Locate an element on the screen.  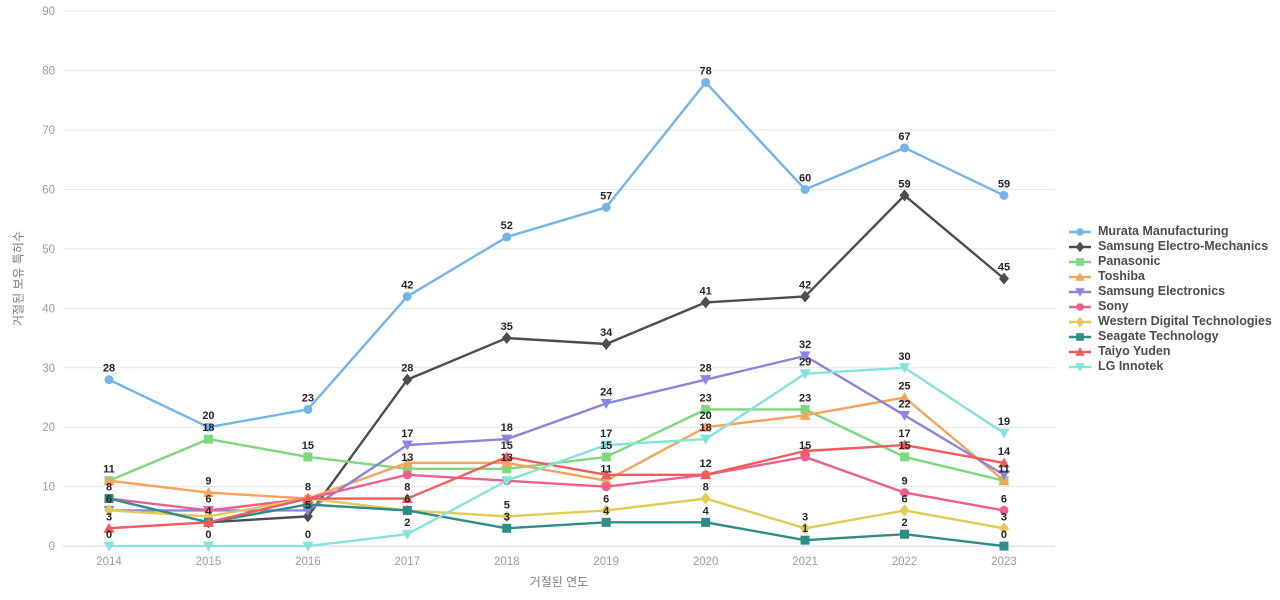
legend-item-murata-manufacturing: Murata Manufacturing is located at coordinates (1170, 231).